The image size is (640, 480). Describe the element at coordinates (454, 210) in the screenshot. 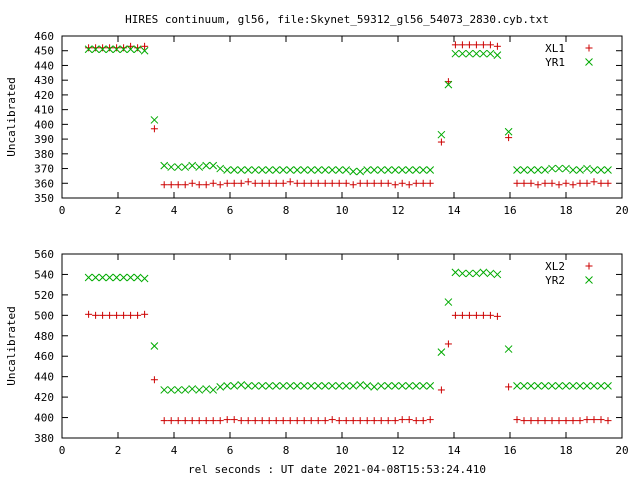

I see `x-tick-label: 14` at that location.